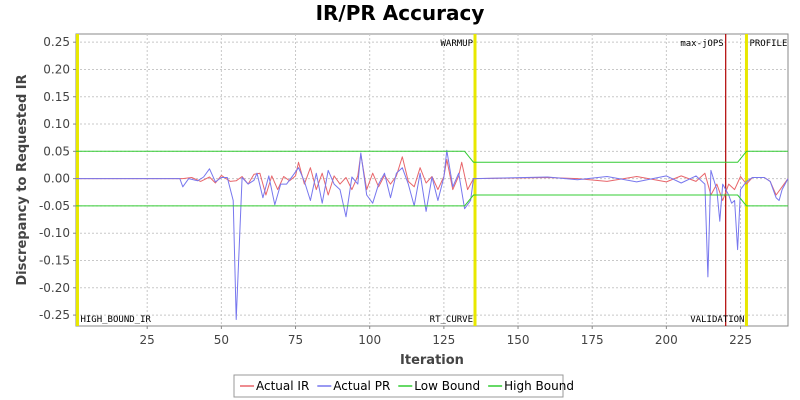 The width and height of the screenshot is (800, 400). What do you see at coordinates (221, 340) in the screenshot?
I see `x-tick-label: 50` at bounding box center [221, 340].